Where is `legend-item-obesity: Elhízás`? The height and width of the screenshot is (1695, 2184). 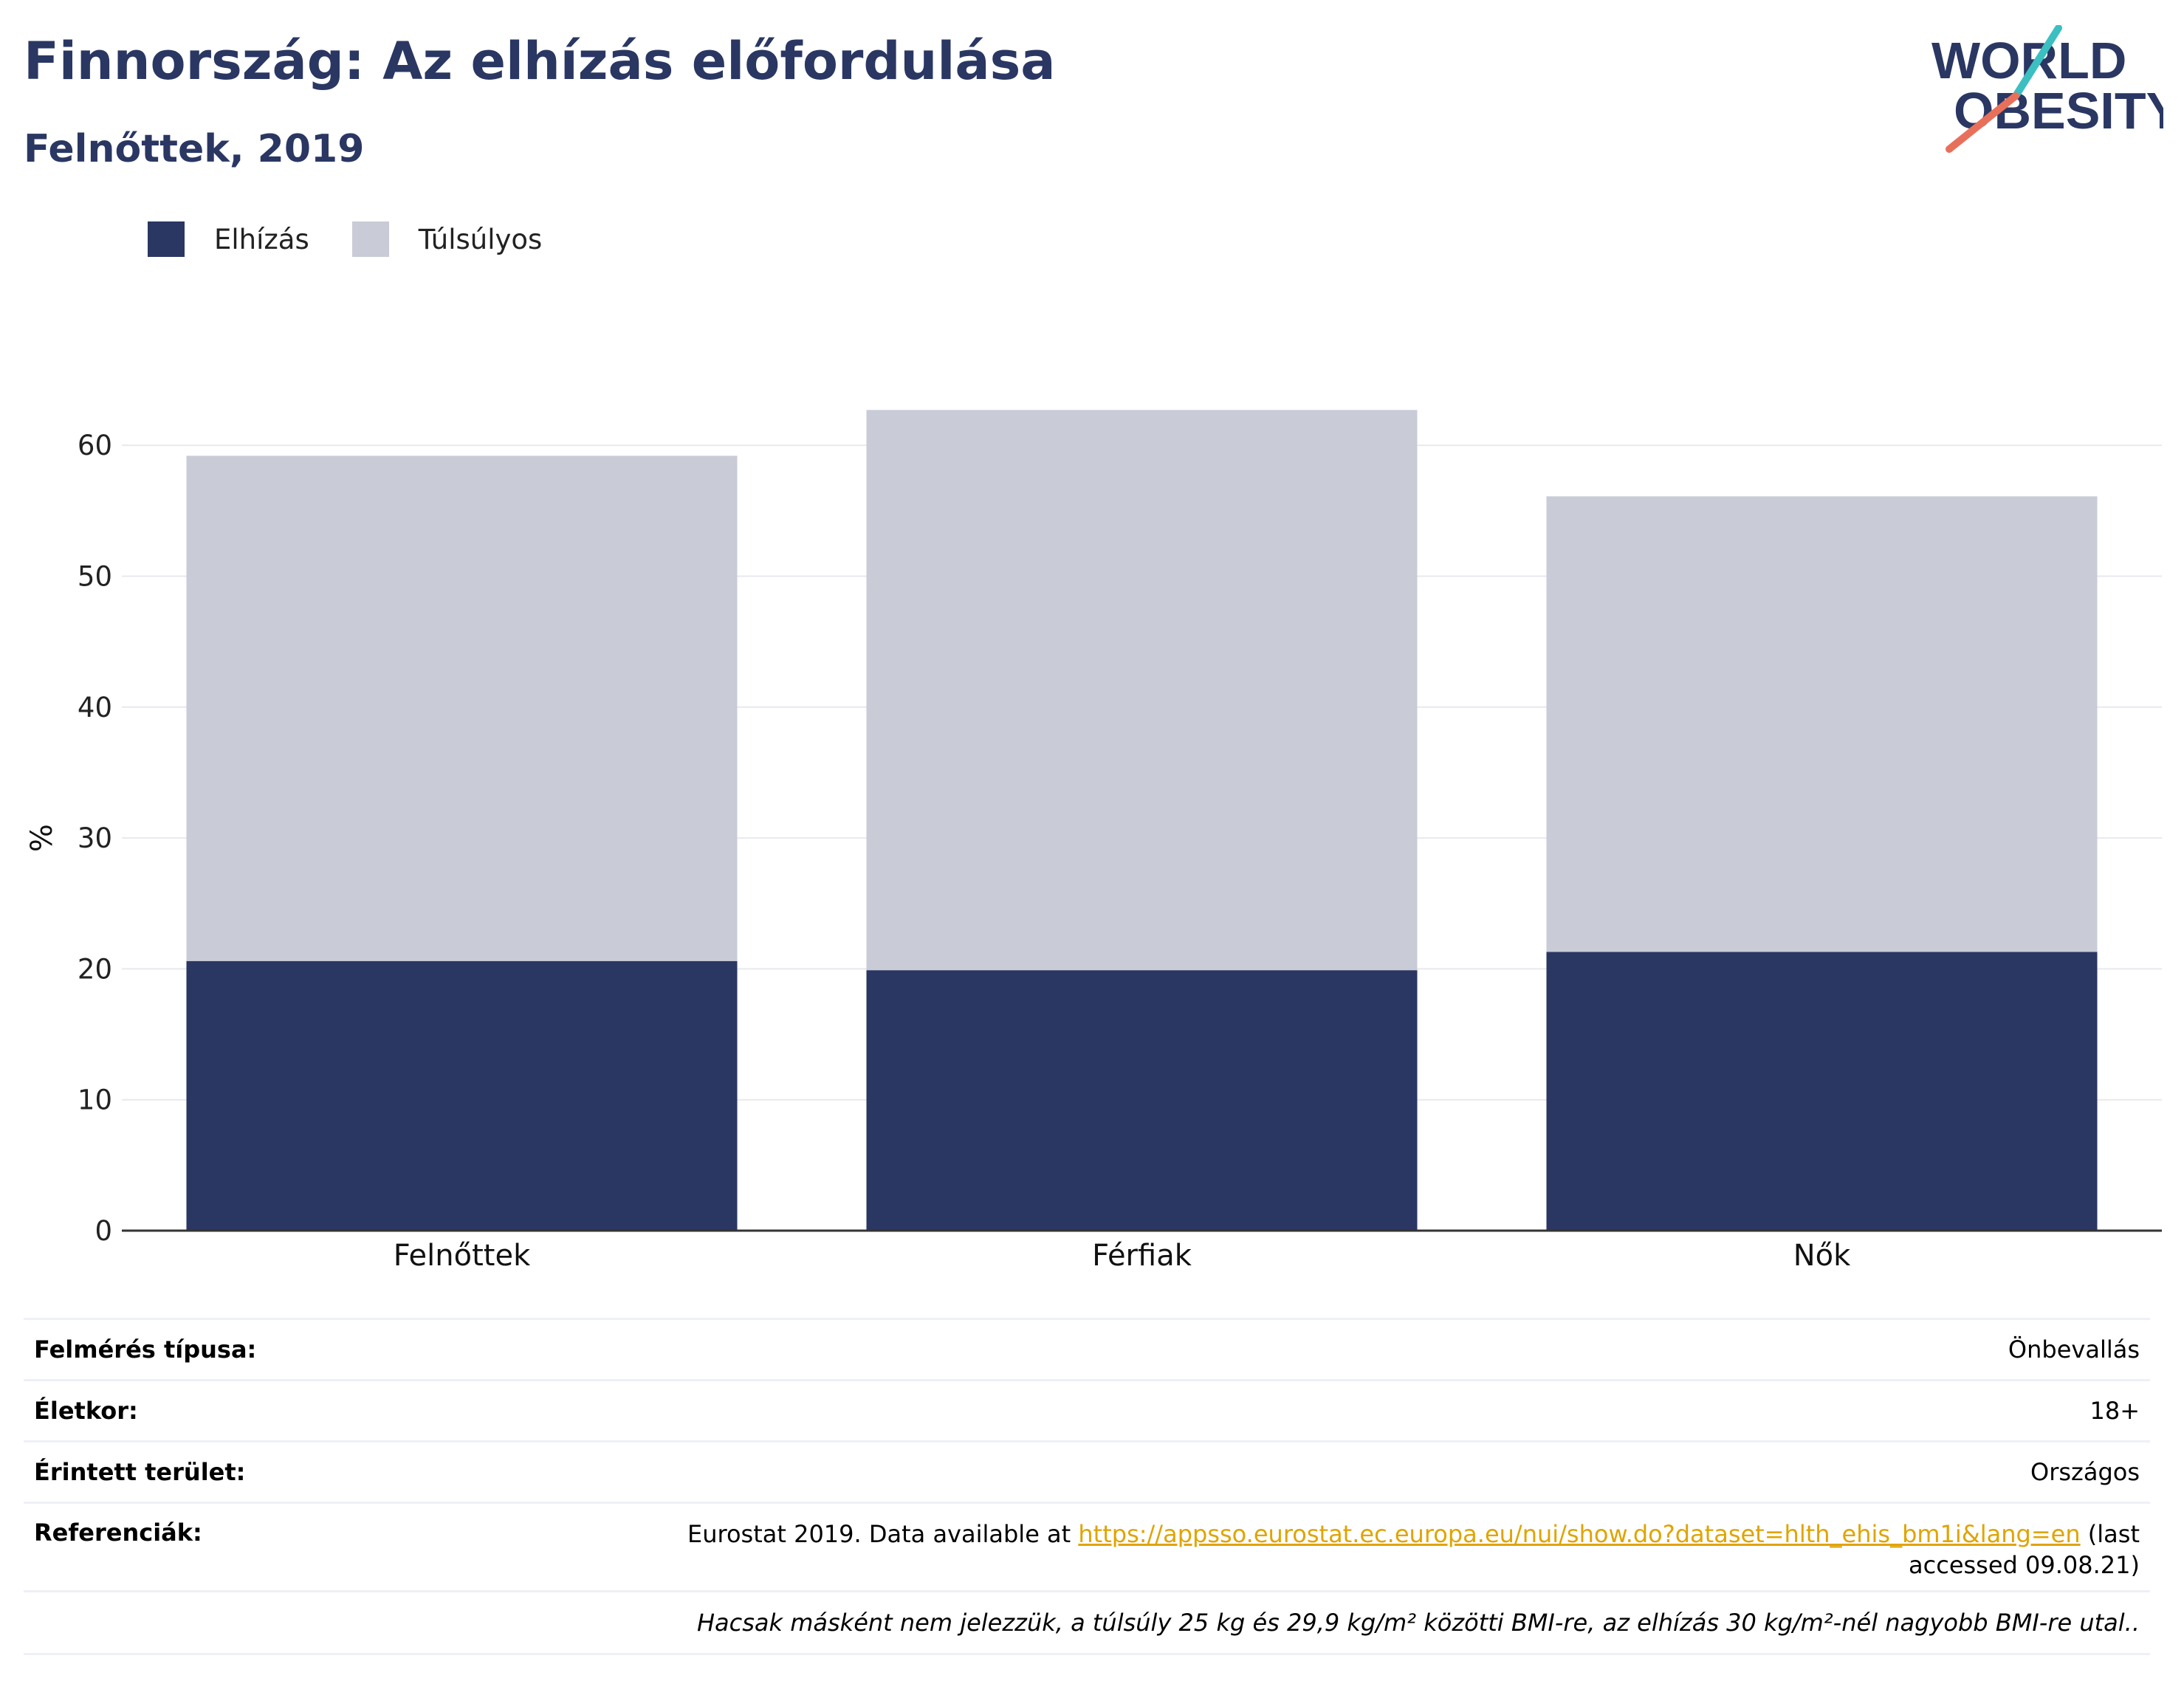 legend-item-obesity: Elhízás is located at coordinates (229, 239).